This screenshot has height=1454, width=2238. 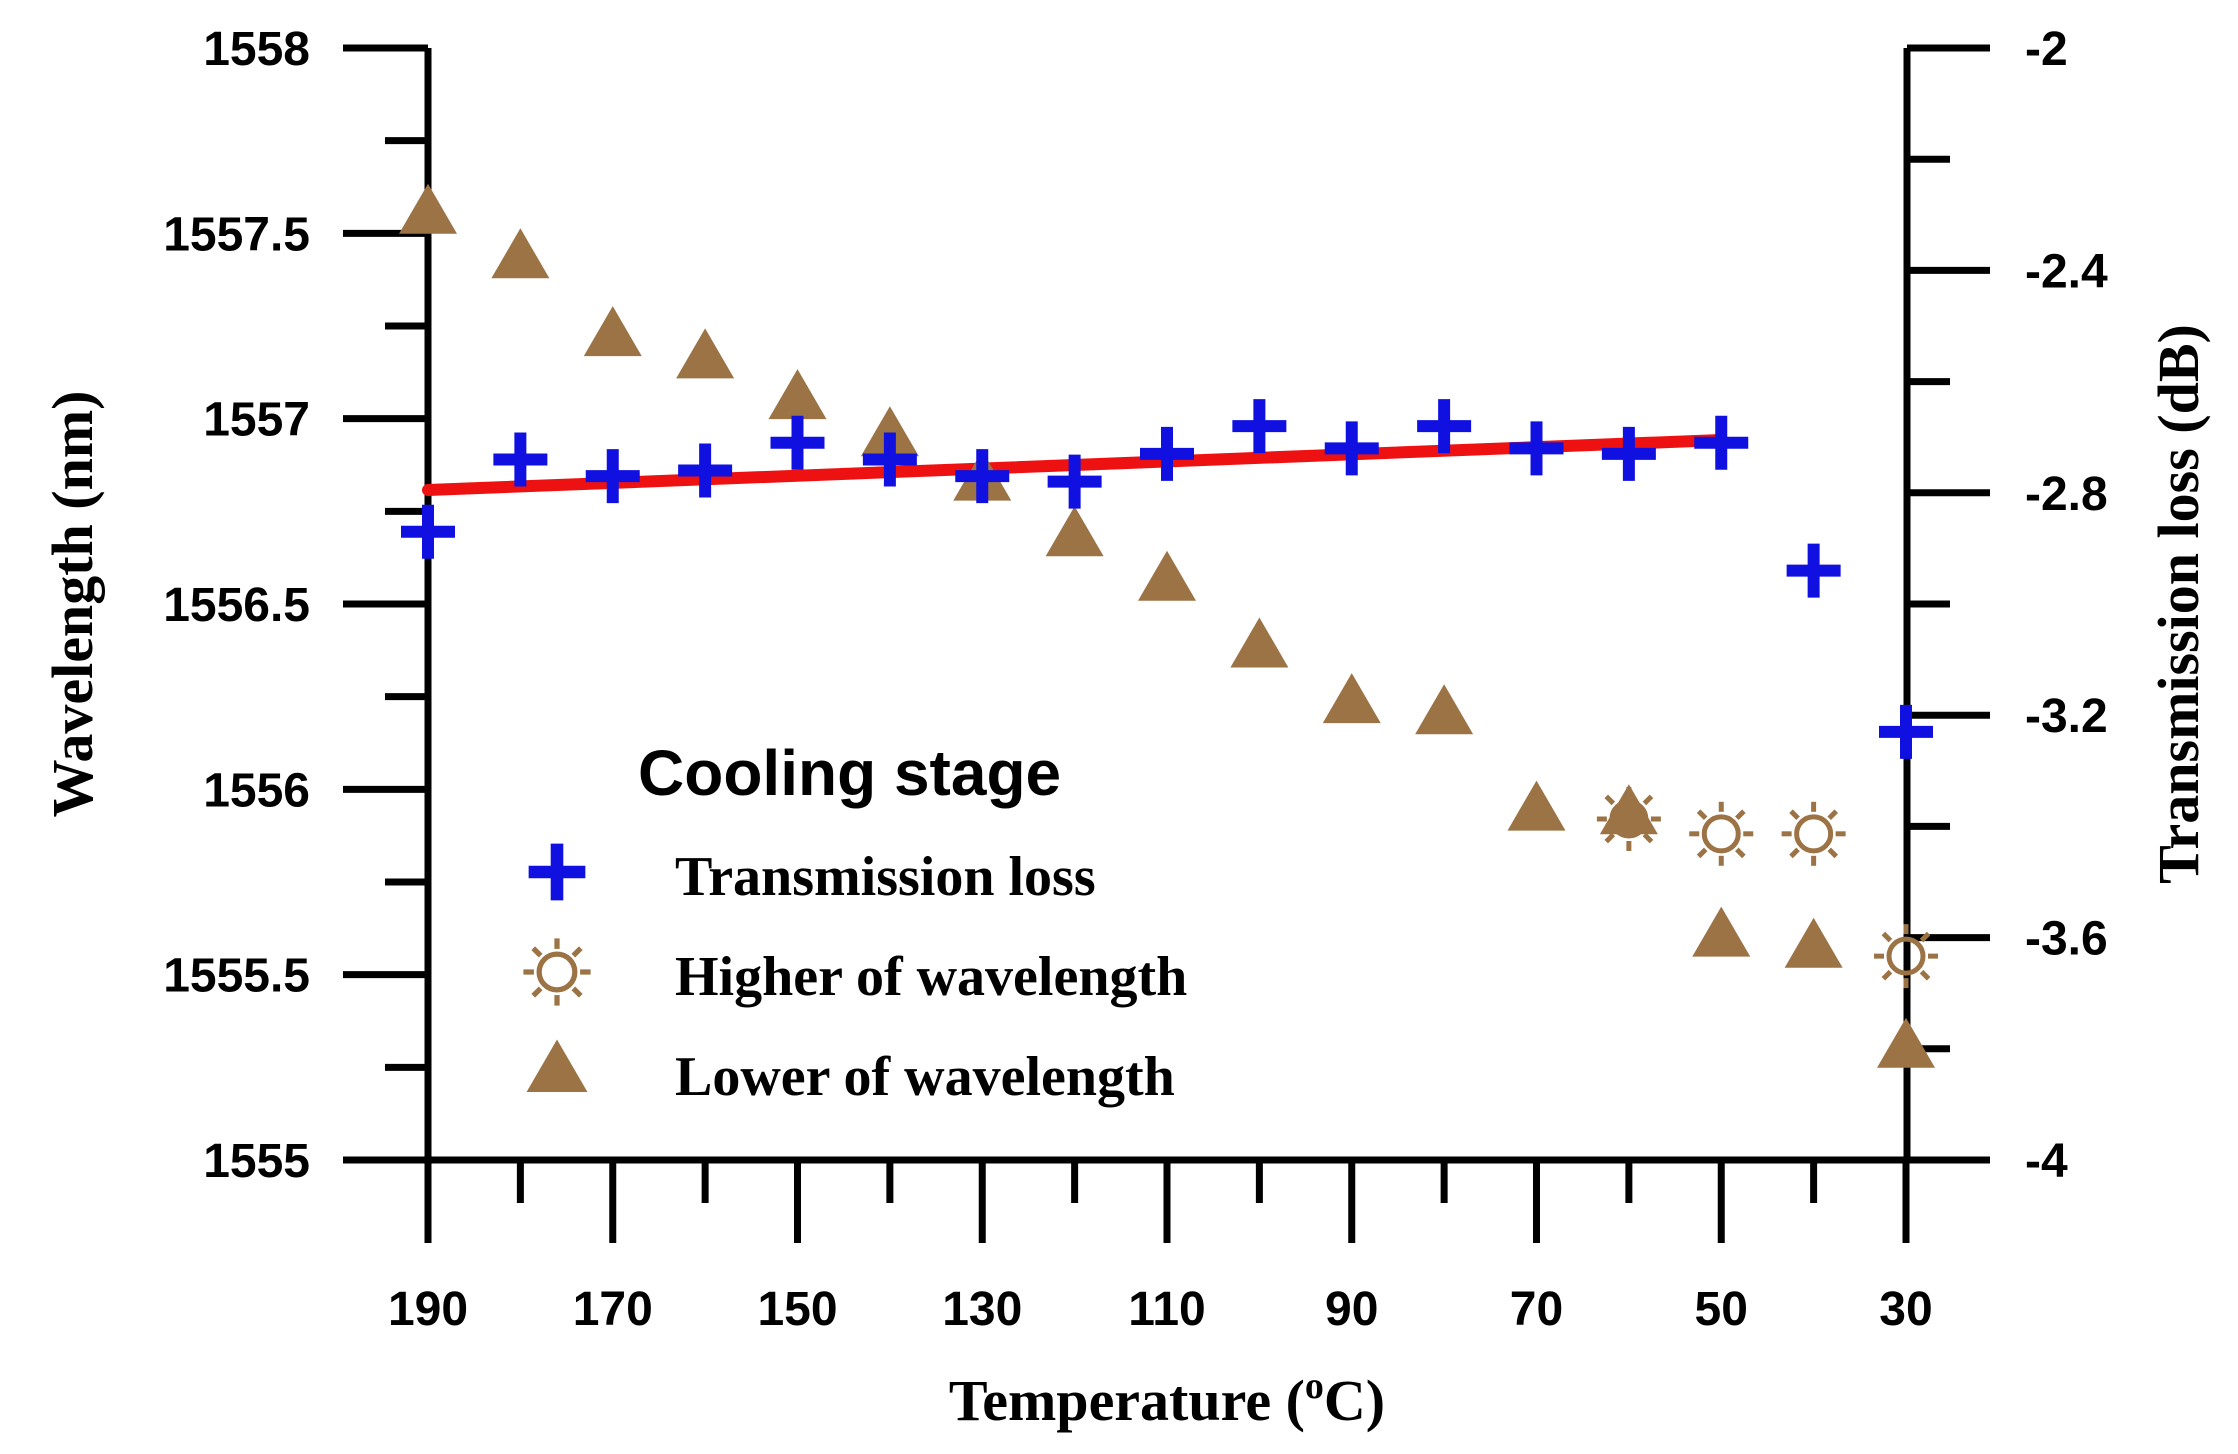 What do you see at coordinates (256, 790) in the screenshot?
I see `y-tick-label: 1556` at bounding box center [256, 790].